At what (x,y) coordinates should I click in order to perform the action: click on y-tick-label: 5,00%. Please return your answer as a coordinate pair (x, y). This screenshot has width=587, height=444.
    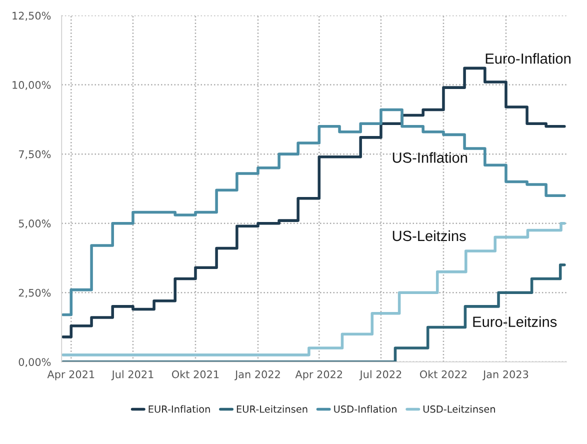
    Looking at the image, I should click on (34, 224).